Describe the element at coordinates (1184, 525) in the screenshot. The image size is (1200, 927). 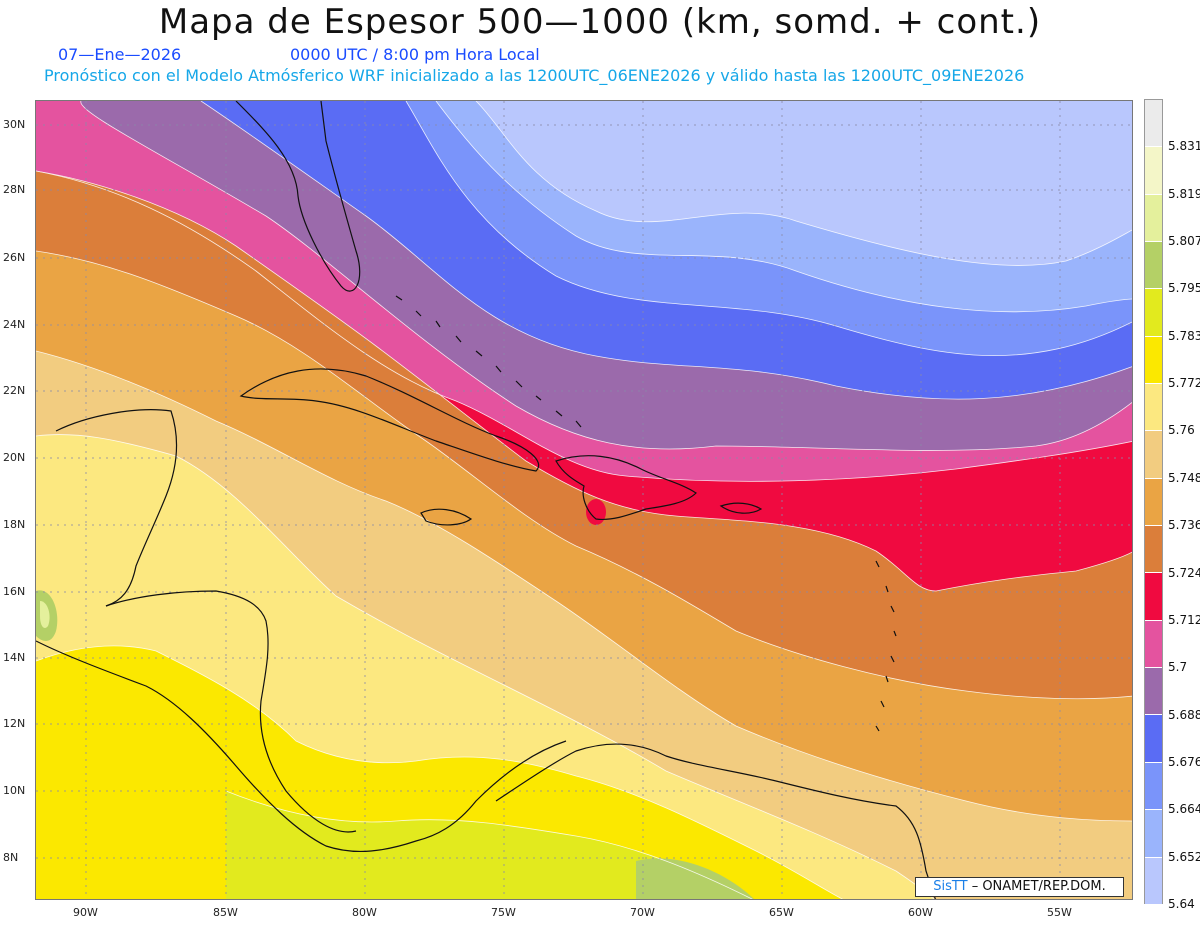
I see `colorbar-label: 5.736` at that location.